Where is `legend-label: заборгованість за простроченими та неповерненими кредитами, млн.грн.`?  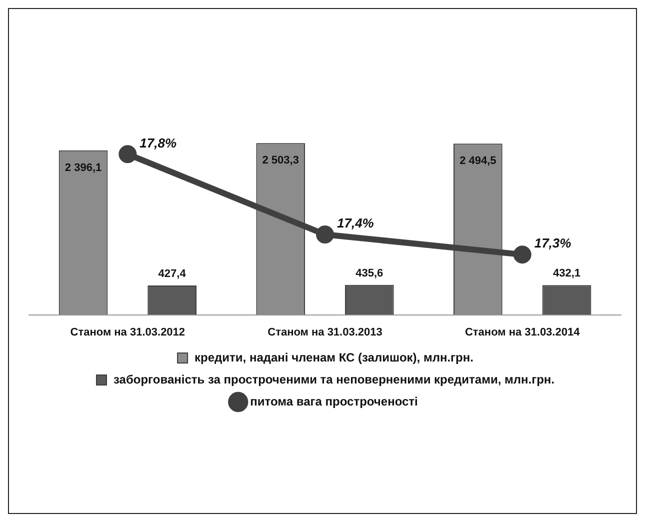
legend-label: заборгованість за простроченими та неповерненими кредитами, млн.грн. is located at coordinates (334, 379).